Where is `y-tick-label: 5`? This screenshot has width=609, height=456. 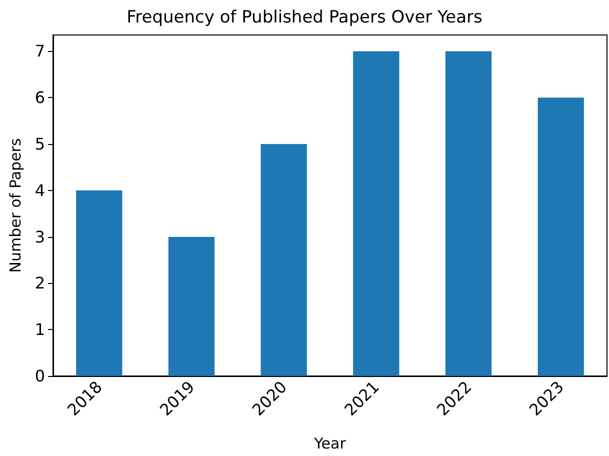
y-tick-label: 5 is located at coordinates (39, 144).